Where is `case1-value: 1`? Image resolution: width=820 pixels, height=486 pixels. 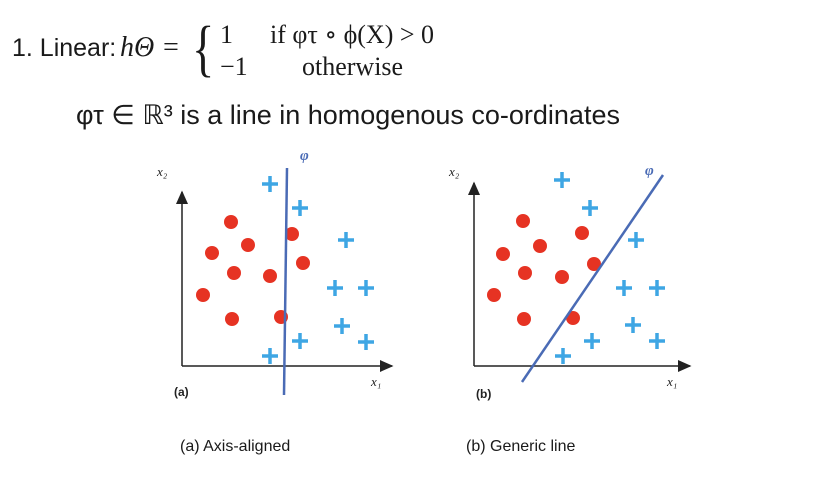
case1-value: 1 is located at coordinates (226, 34).